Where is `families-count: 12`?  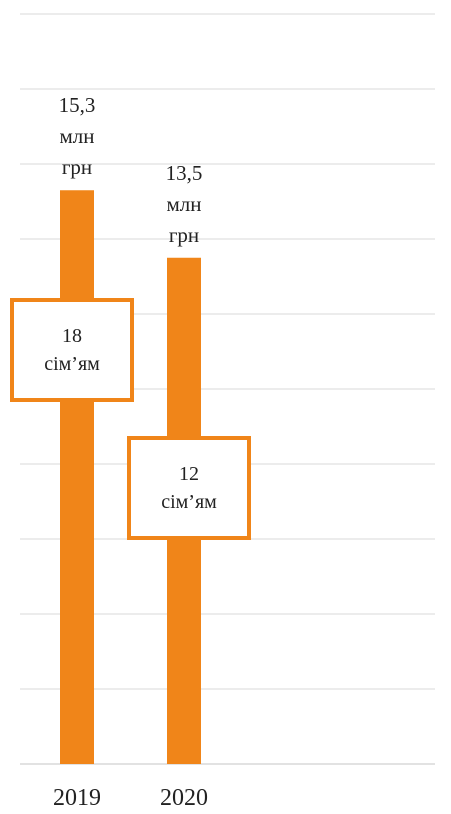
families-count: 12 is located at coordinates (189, 474).